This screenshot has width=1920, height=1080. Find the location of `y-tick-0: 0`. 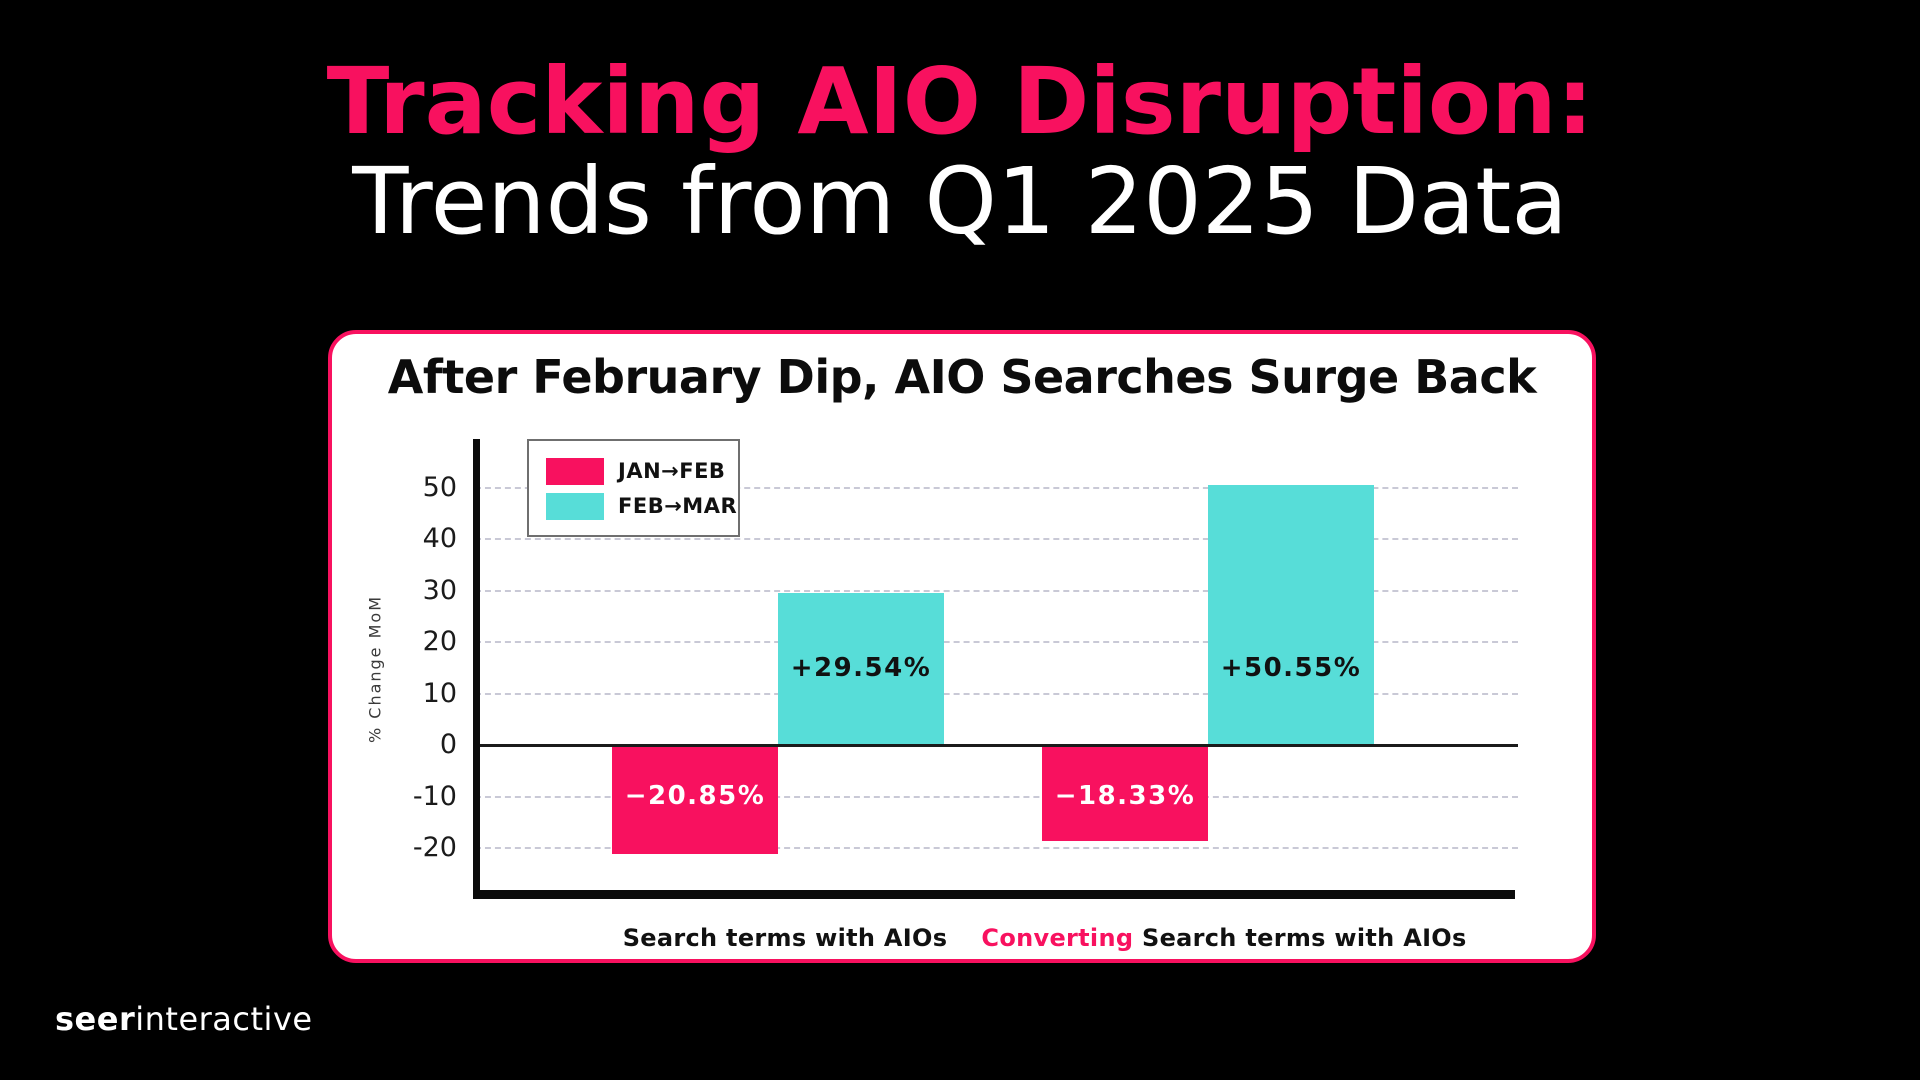

y-tick-0: 0 is located at coordinates (448, 744).